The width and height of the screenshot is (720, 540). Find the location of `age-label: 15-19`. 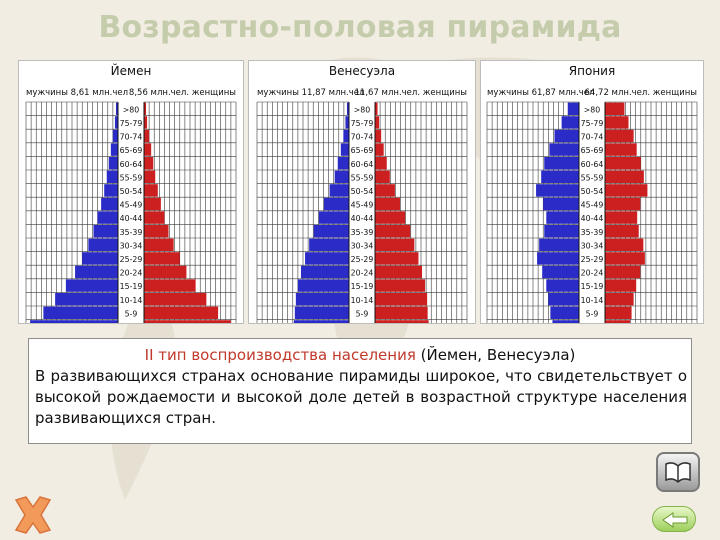

age-label: 15-19 is located at coordinates (362, 286).